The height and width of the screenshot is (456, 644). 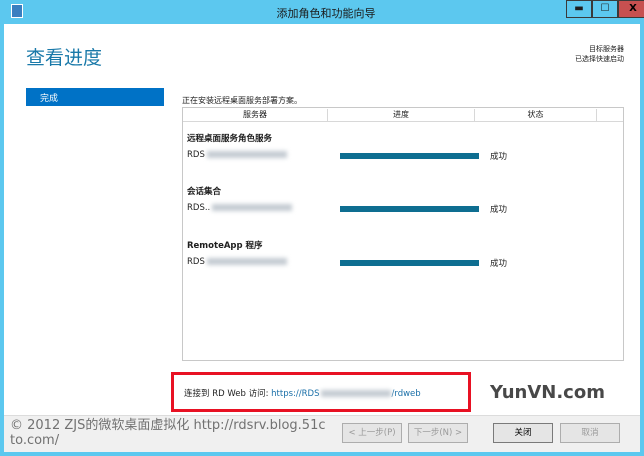 What do you see at coordinates (230, 139) in the screenshot?
I see `group-title: 远程桌面服务角色服务` at bounding box center [230, 139].